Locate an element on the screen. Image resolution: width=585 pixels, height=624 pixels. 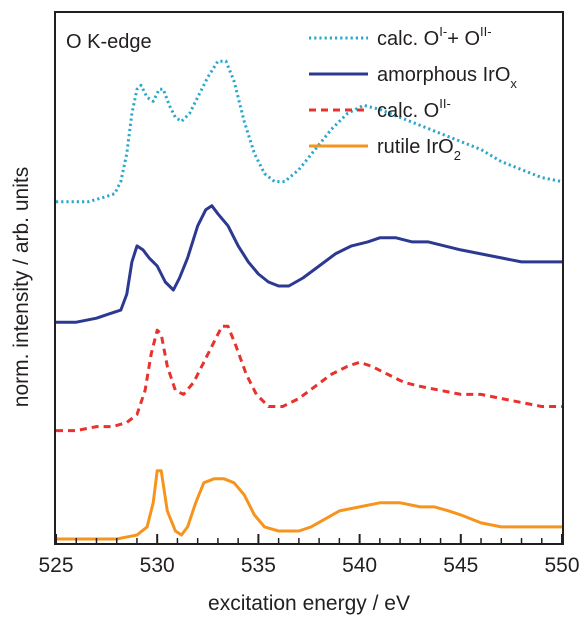
panel-label: O K-edge is located at coordinates (109, 42).